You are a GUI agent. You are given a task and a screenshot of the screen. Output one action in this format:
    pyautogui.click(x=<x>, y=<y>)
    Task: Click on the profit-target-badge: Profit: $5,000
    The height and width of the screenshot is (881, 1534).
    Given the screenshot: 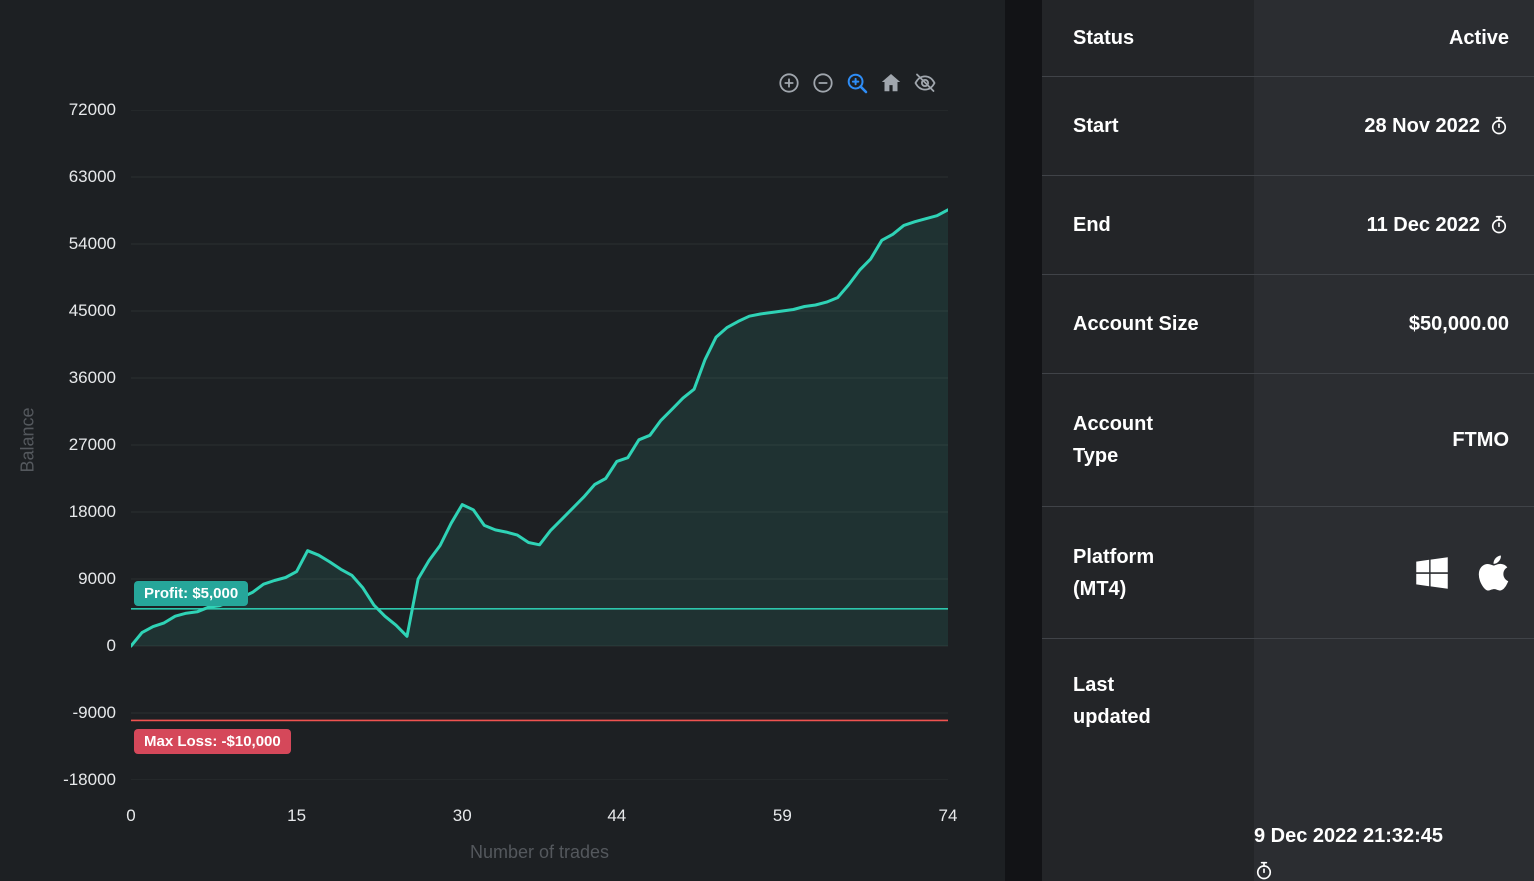 What is the action you would take?
    pyautogui.click(x=191, y=593)
    